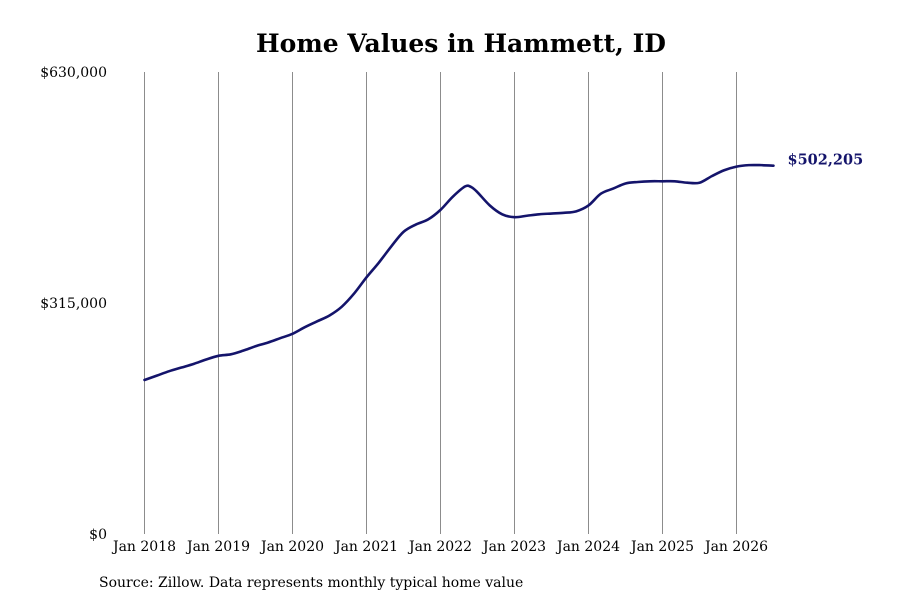 This screenshot has height=600, width=900. I want to click on x-tick-label: Jan 2023, so click(513, 547).